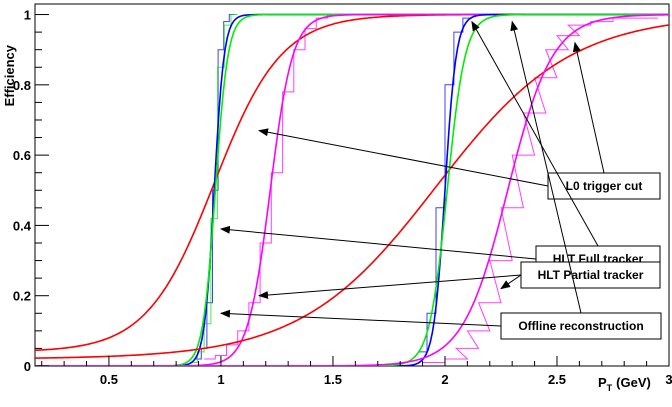 The height and width of the screenshot is (407, 672). Describe the element at coordinates (109, 379) in the screenshot. I see `x-tick-label: 0.5` at that location.